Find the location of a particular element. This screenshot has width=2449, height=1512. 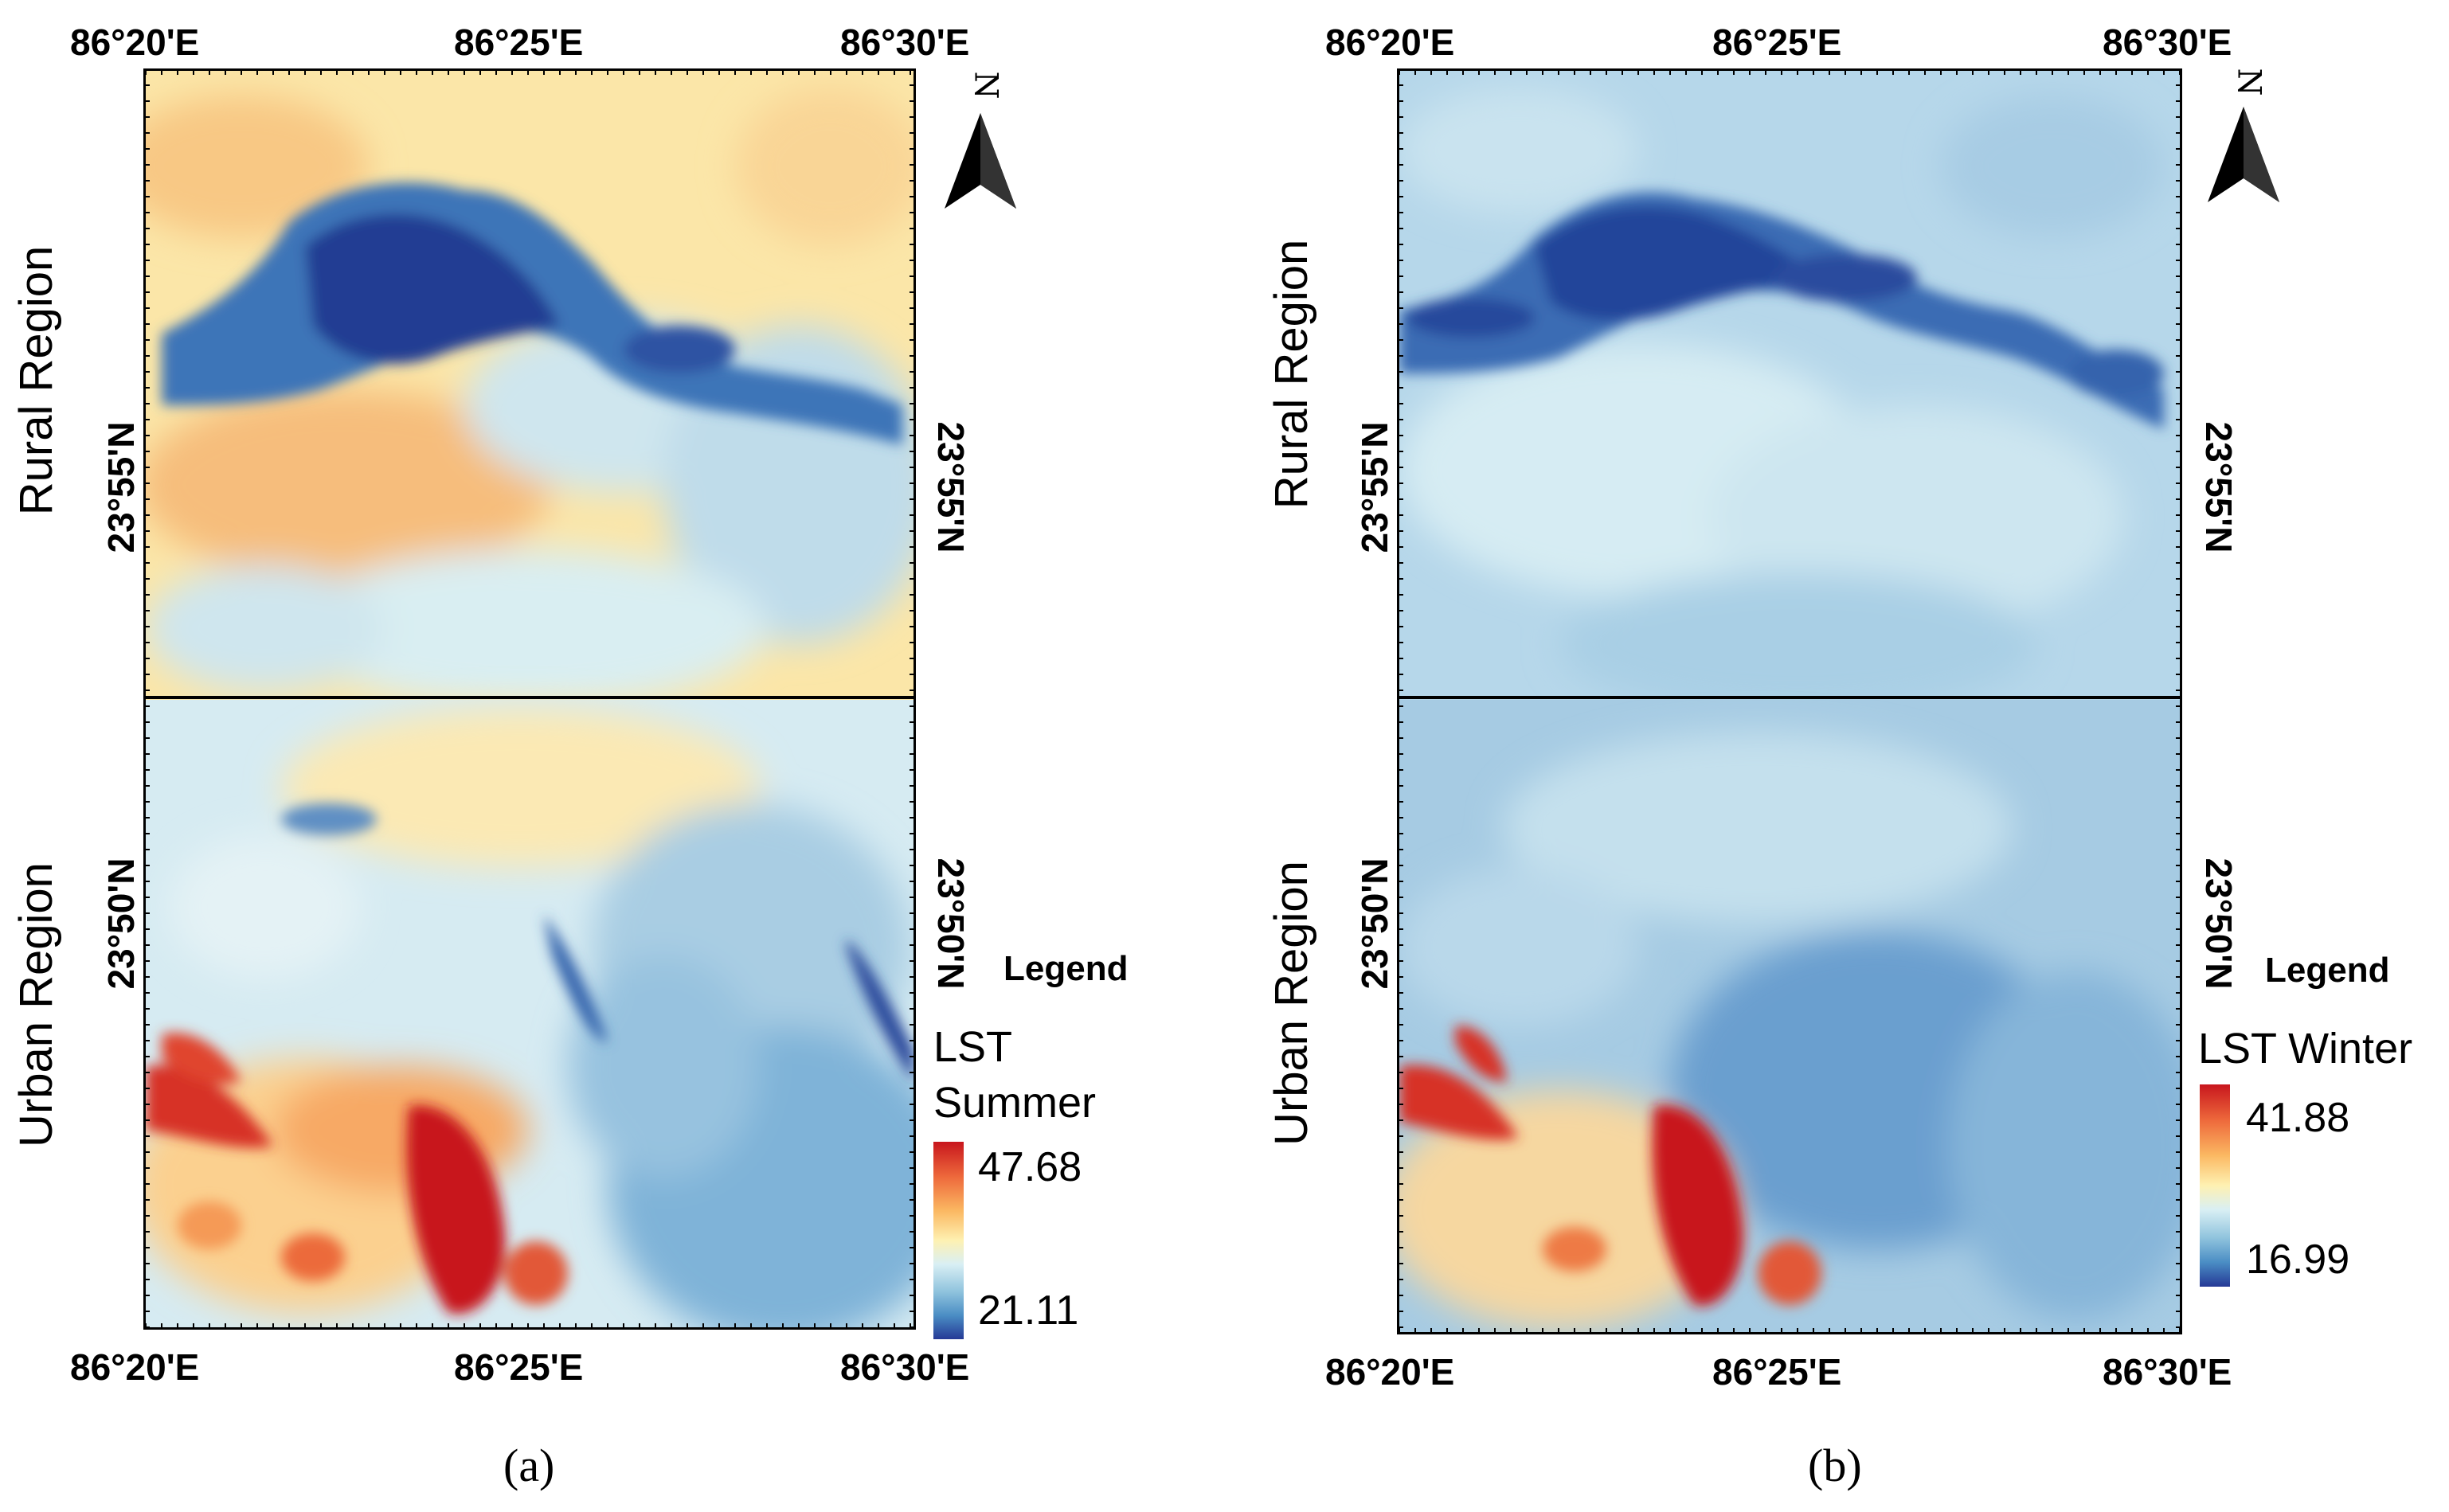

north-arrow-b: N is located at coordinates (2243, 143).